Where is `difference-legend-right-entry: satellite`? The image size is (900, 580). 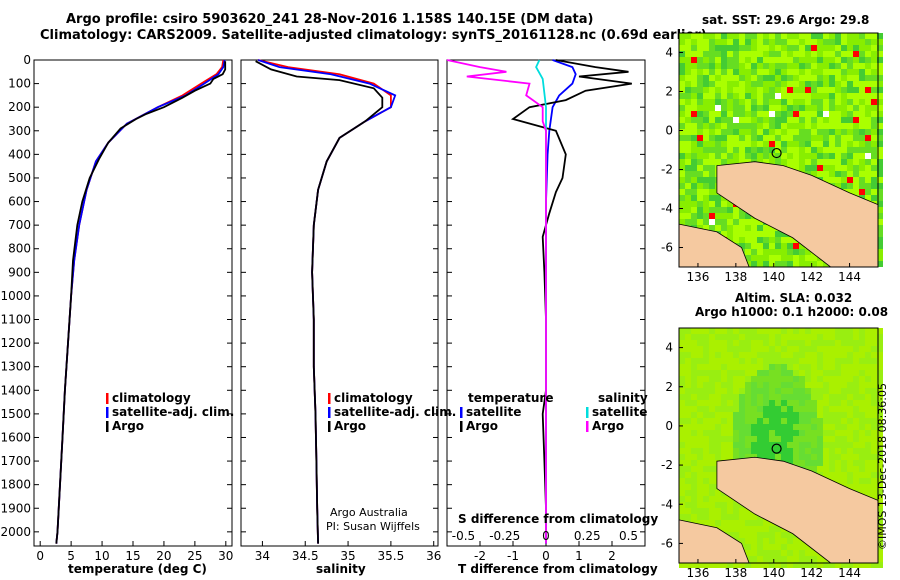 difference-legend-right-entry: satellite is located at coordinates (619, 412).